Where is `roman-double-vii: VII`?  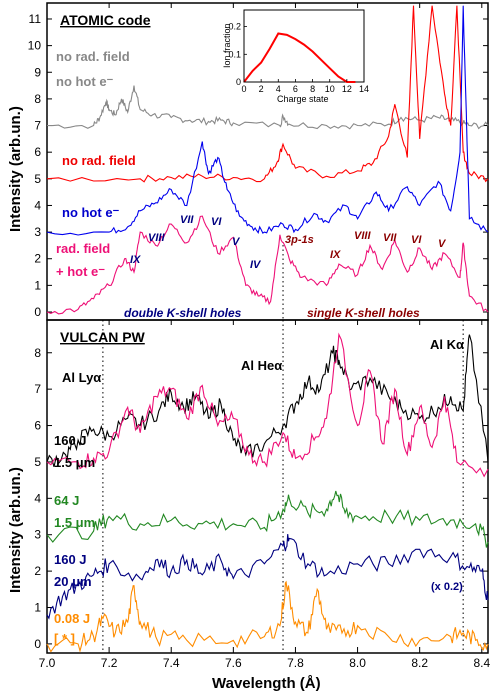 roman-double-vii: VII is located at coordinates (187, 220).